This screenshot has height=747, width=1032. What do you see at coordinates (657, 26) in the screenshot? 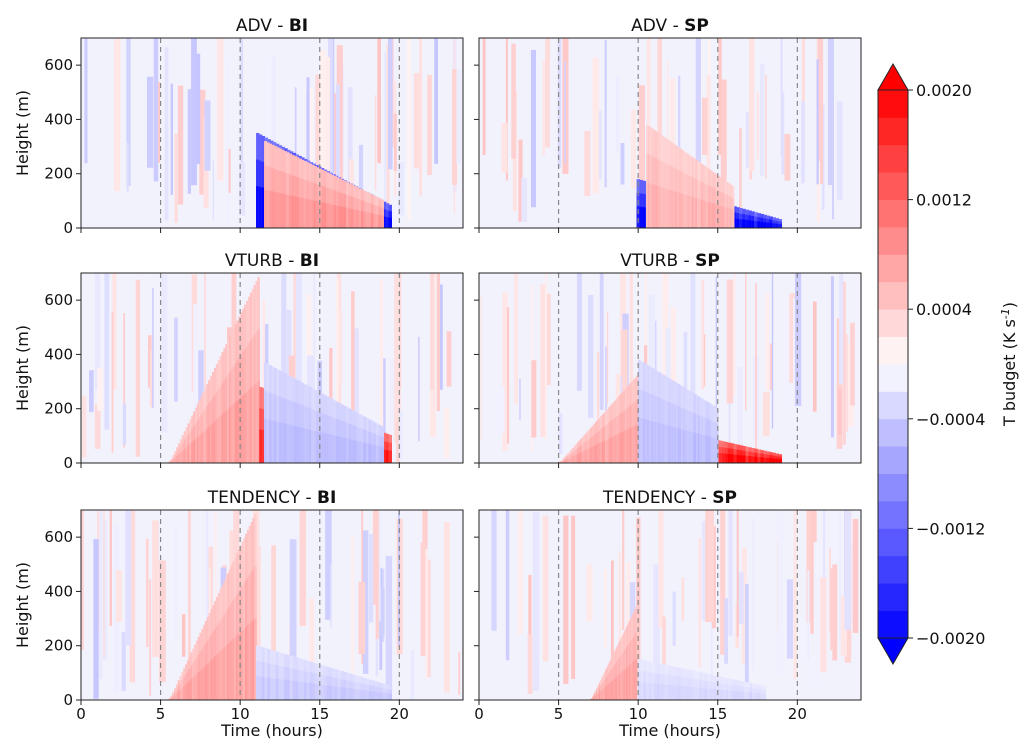
I see `panel-title-prefix: ADV -` at bounding box center [657, 26].